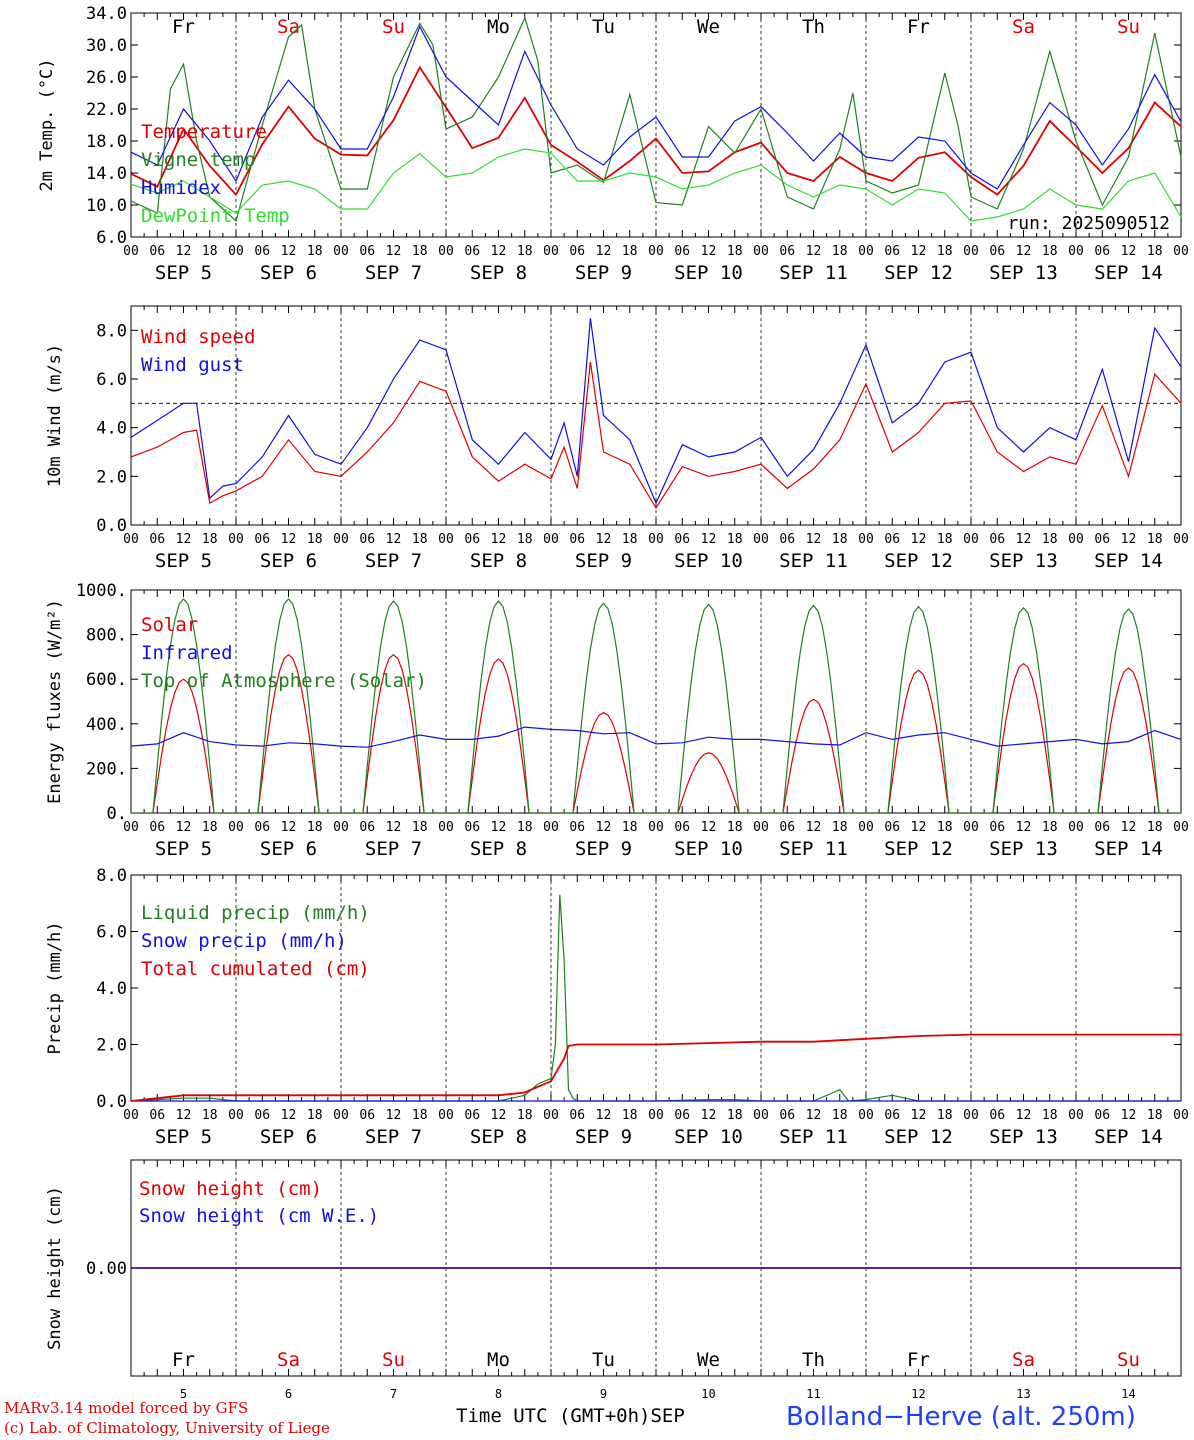 Image resolution: width=1194 pixels, height=1440 pixels. I want to click on weekday-label: Sa, so click(288, 1360).